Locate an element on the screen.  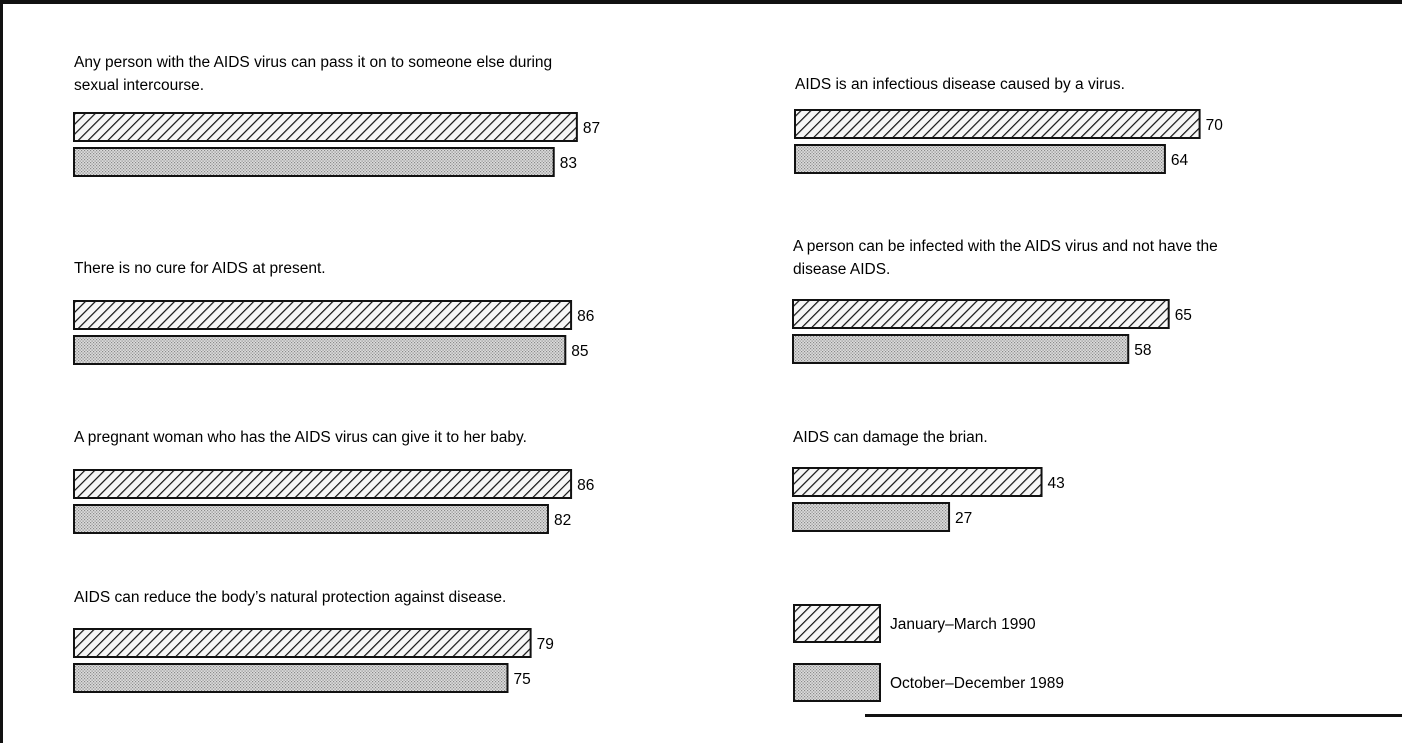
value-label: 75 is located at coordinates (522, 679).